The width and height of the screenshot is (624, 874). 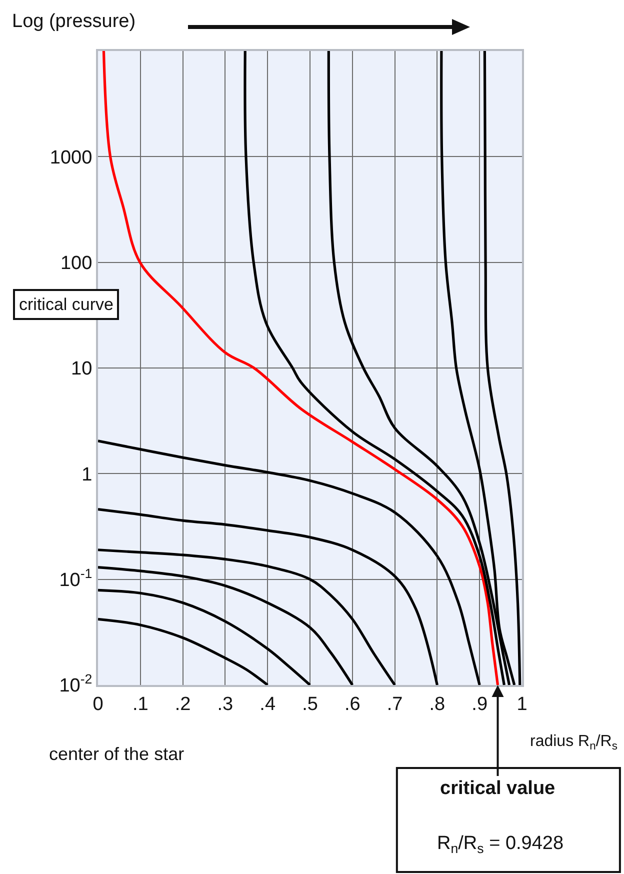 I want to click on y-axis-title: Log (pressure), so click(x=74, y=21).